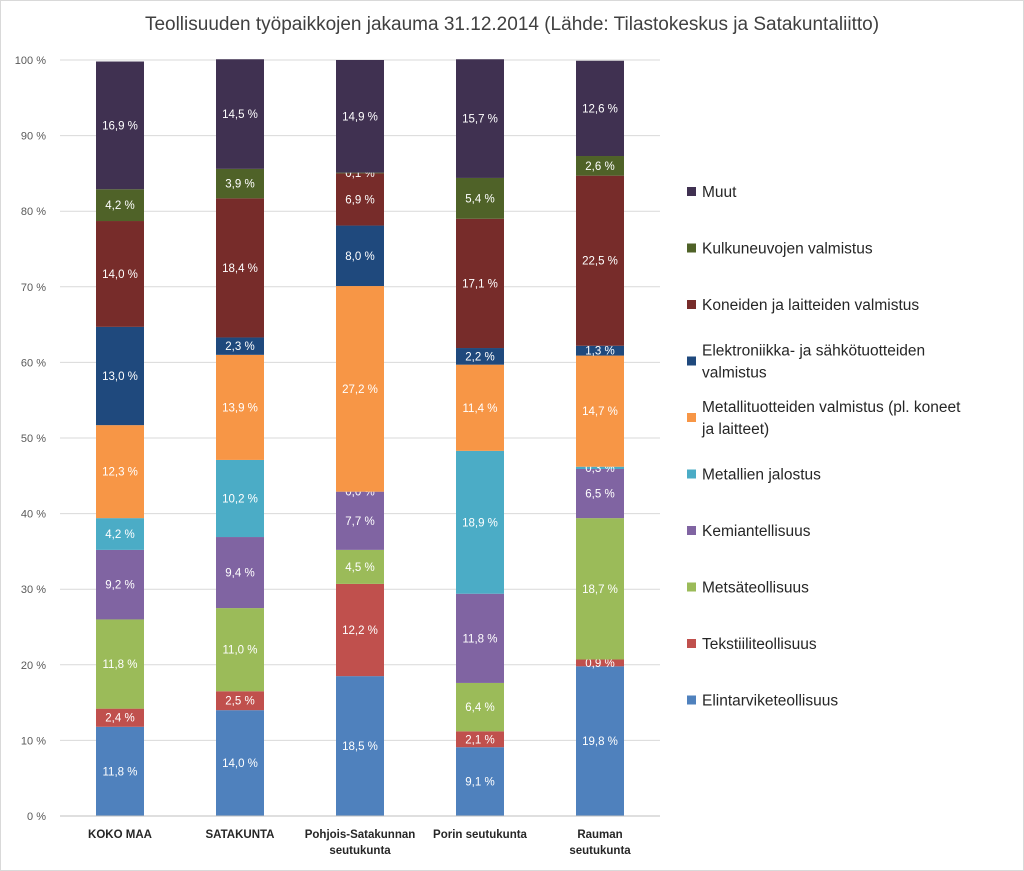 The height and width of the screenshot is (871, 1024). Describe the element at coordinates (759, 644) in the screenshot. I see `legend-label: Tekstiiliteollisuus` at that location.